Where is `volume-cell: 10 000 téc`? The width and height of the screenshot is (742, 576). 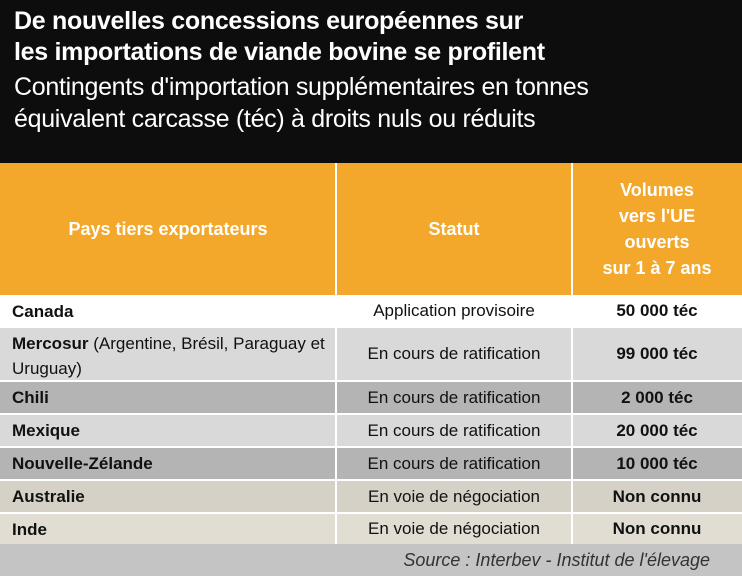 volume-cell: 10 000 téc is located at coordinates (657, 463).